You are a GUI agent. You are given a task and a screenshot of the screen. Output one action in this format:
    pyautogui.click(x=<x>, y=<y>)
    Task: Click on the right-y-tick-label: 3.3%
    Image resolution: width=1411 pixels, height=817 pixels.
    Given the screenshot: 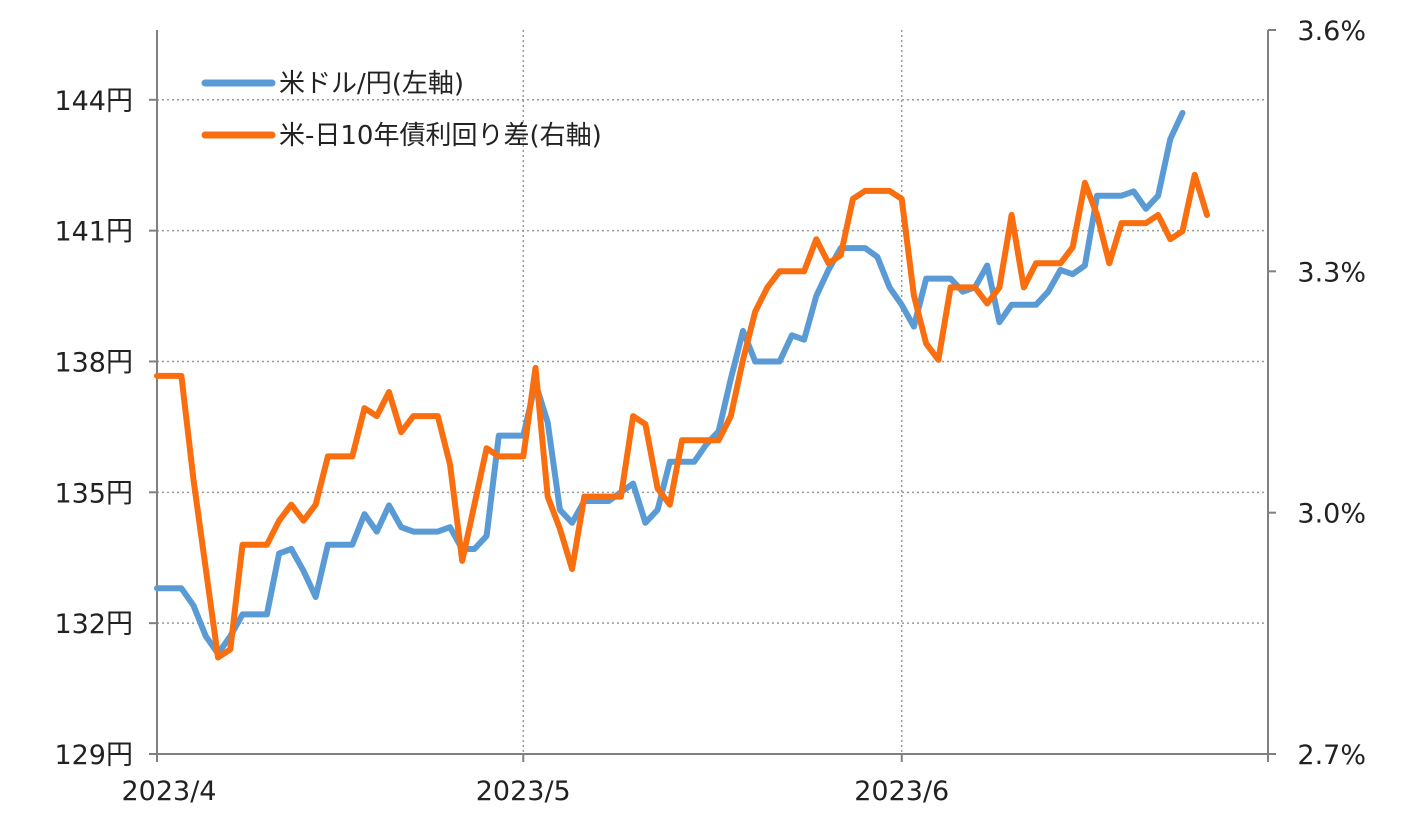 What is the action you would take?
    pyautogui.click(x=1331, y=272)
    